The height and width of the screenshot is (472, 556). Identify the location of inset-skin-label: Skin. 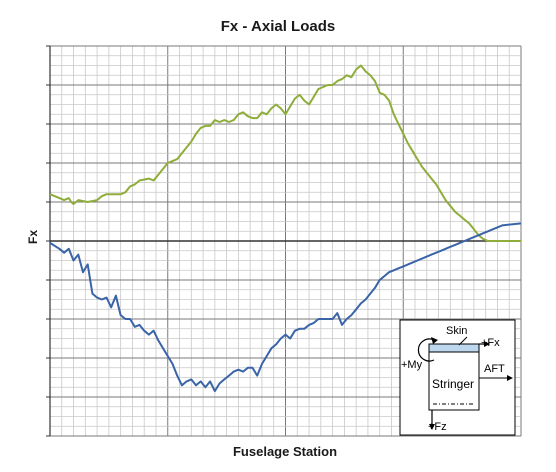
(456, 331).